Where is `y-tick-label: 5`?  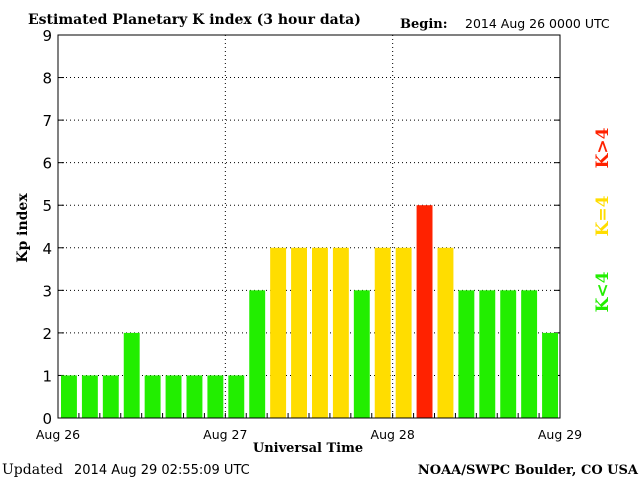
y-tick-label: 5 is located at coordinates (47, 206).